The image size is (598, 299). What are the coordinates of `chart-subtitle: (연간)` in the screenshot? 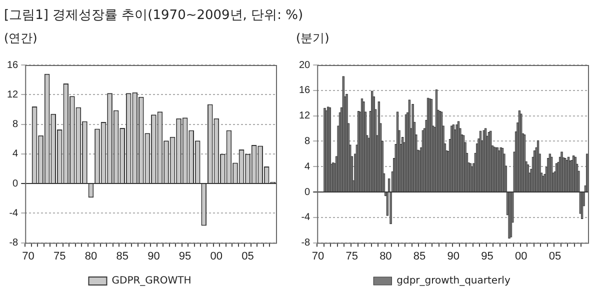 It's located at (21, 38).